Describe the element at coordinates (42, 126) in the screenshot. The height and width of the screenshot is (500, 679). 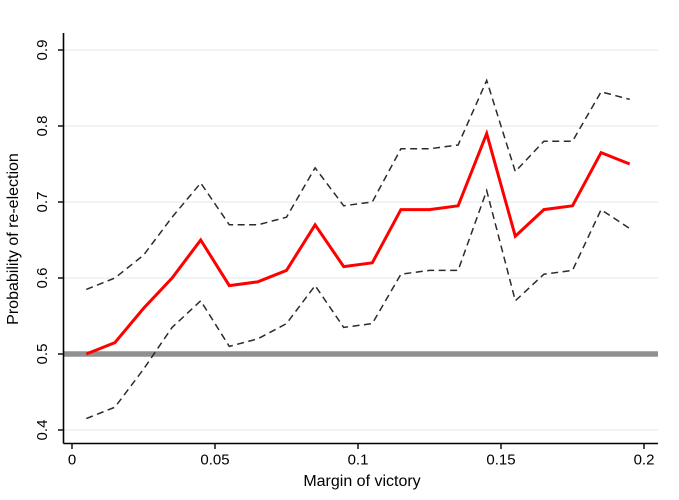
I see `y-tick-label: 0.8` at that location.